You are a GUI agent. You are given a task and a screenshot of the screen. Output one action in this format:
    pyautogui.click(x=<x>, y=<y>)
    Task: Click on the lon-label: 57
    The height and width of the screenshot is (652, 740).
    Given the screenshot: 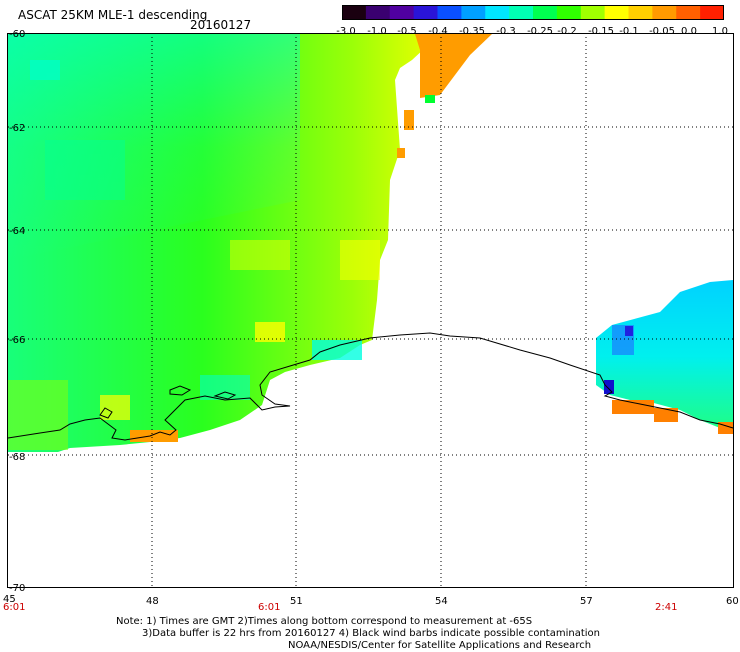 What is the action you would take?
    pyautogui.click(x=586, y=601)
    